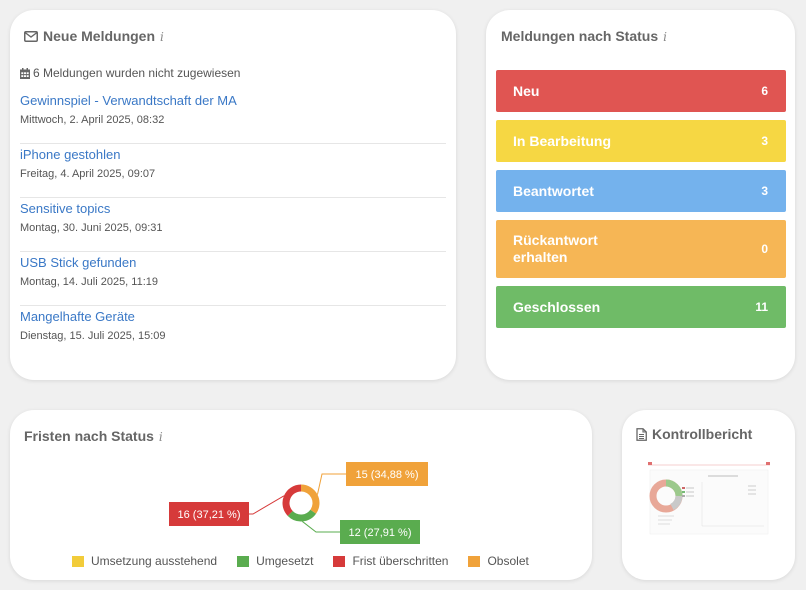 This screenshot has width=806, height=590. What do you see at coordinates (555, 240) in the screenshot?
I see `status-label-line-1: Rückantwort` at bounding box center [555, 240].